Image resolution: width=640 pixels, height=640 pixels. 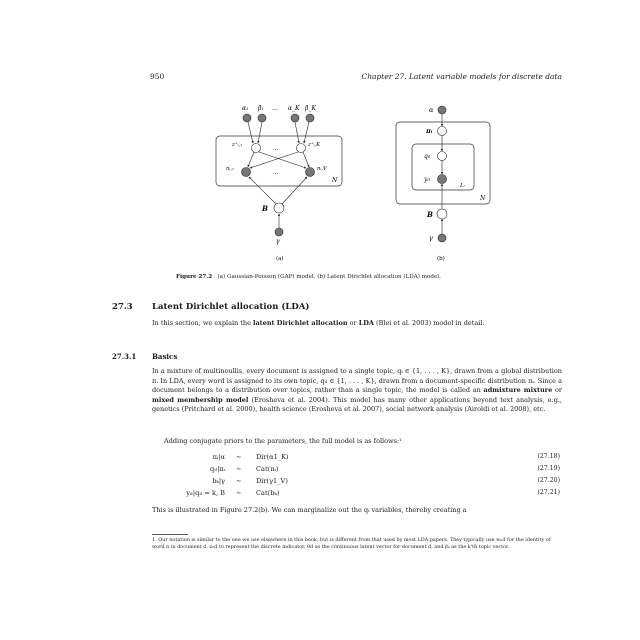 I want to click on gamma-node-right, so click(x=442, y=238).